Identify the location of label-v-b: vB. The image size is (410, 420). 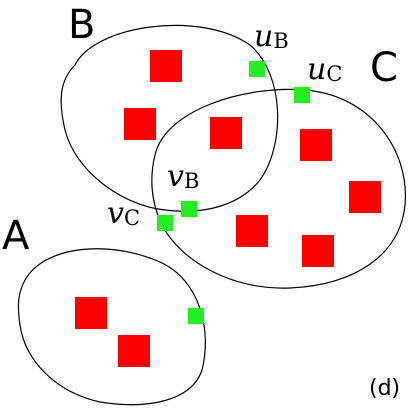
(183, 176).